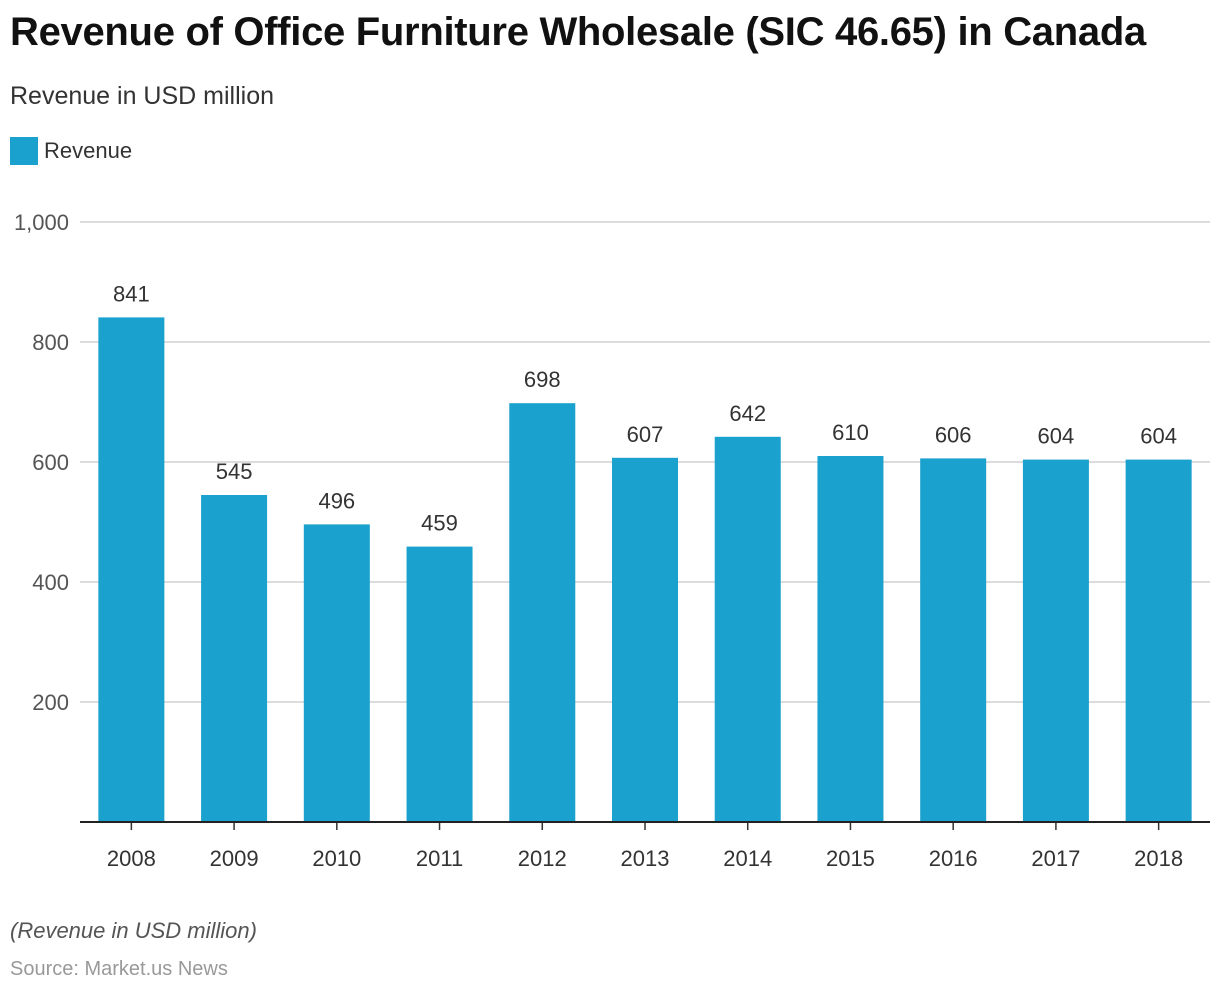 Image resolution: width=1220 pixels, height=994 pixels. What do you see at coordinates (1055, 858) in the screenshot?
I see `x-tick-label: 2017` at bounding box center [1055, 858].